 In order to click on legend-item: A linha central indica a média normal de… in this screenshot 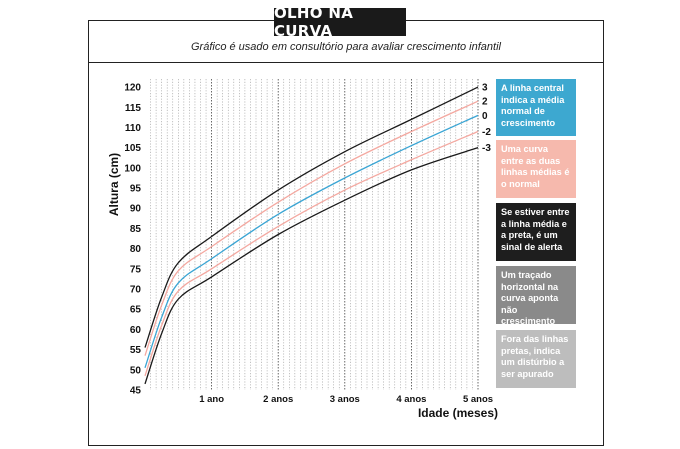, I will do `click(536, 107)`.